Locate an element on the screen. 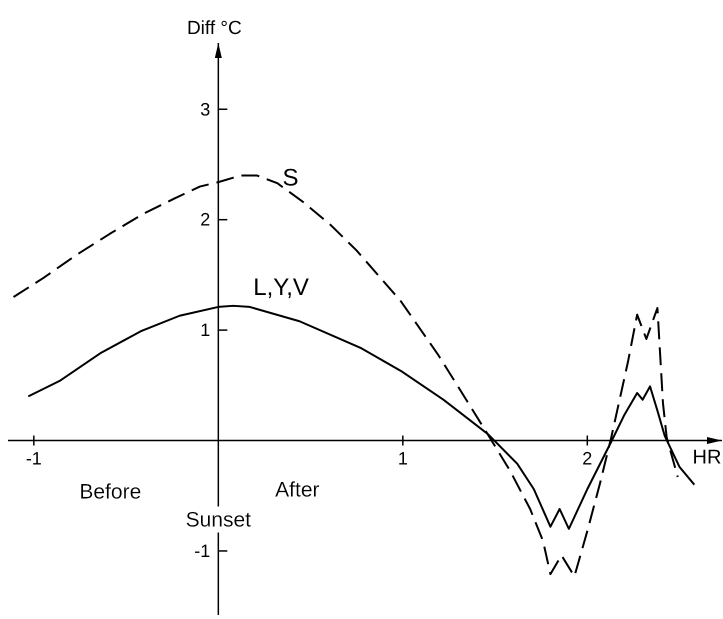 The image size is (723, 619). x-axis-title: HR is located at coordinates (707, 457).